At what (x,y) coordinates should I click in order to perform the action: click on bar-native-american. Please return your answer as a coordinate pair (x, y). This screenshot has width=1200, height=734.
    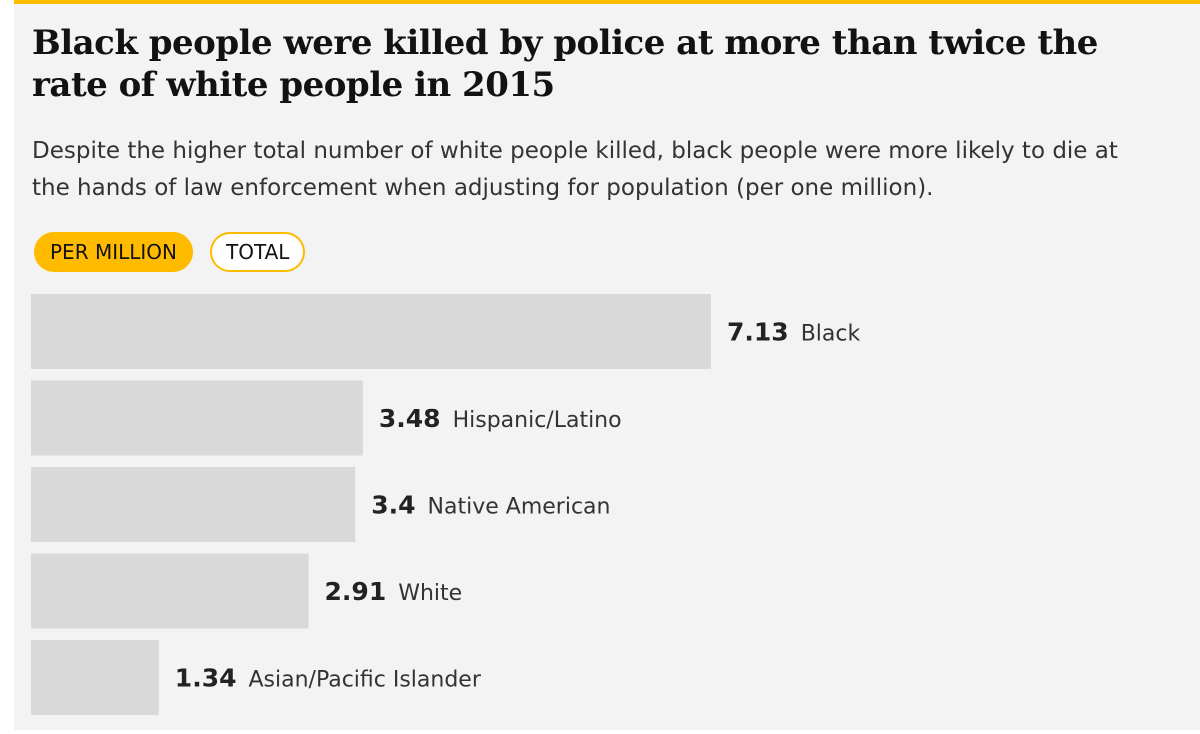
    Looking at the image, I should click on (193, 504).